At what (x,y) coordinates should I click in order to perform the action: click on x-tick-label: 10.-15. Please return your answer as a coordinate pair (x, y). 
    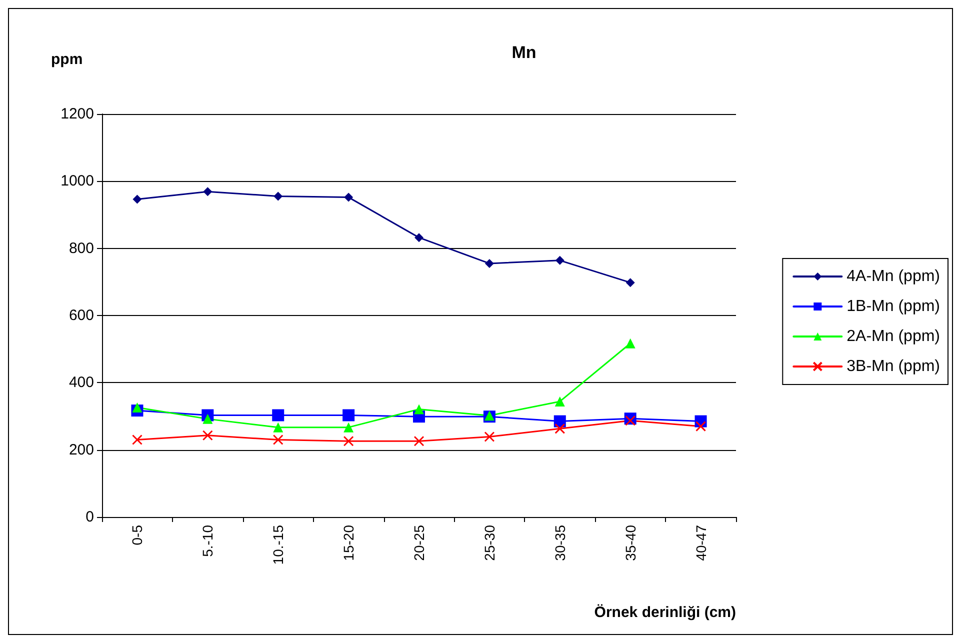
    Looking at the image, I should click on (278, 544).